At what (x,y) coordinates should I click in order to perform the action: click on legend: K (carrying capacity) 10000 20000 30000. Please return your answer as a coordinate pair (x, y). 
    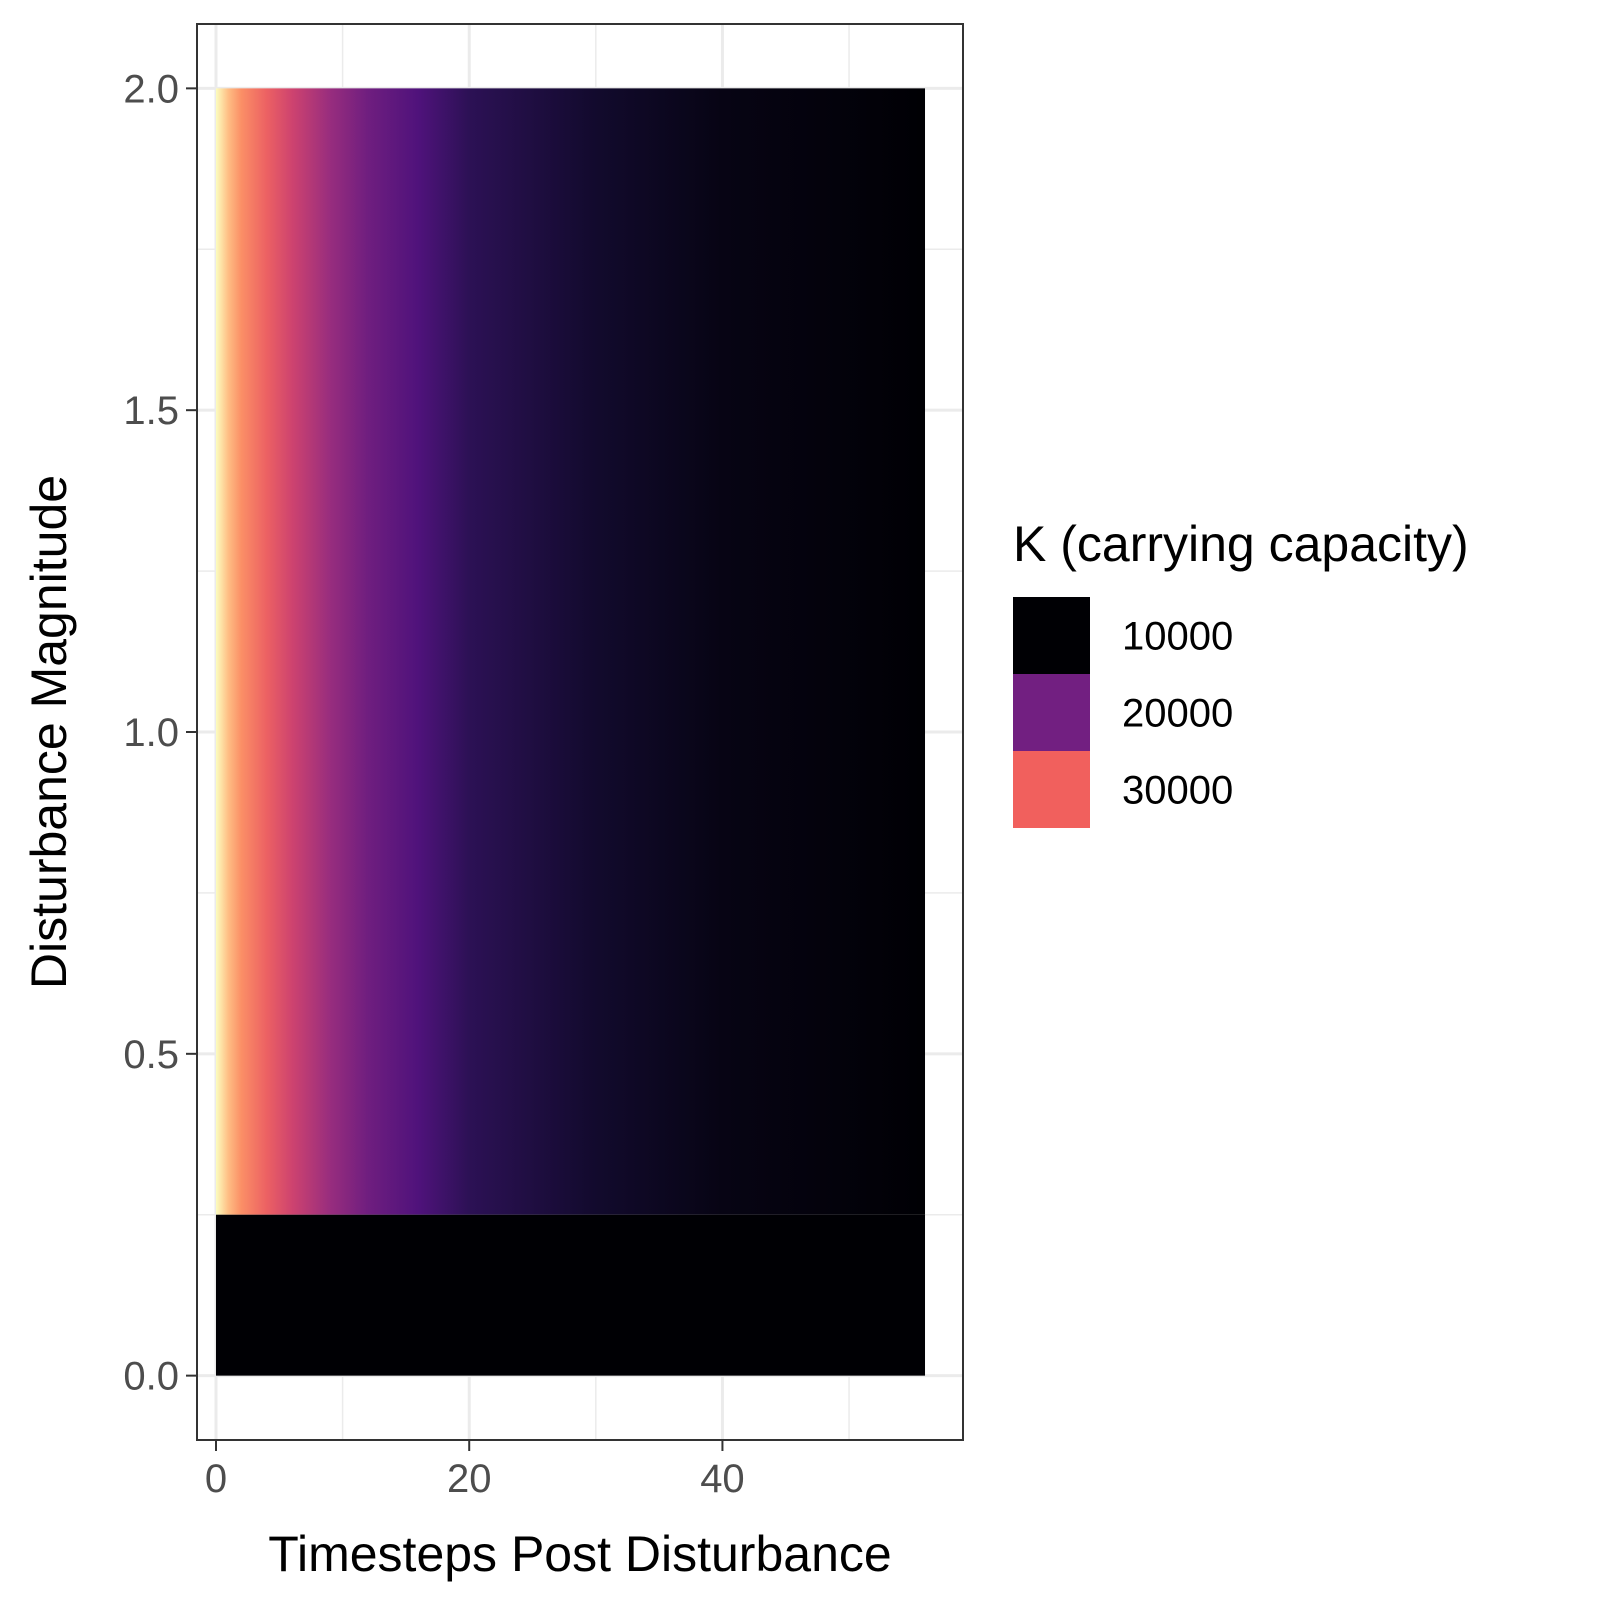
    Looking at the image, I should click on (1241, 672).